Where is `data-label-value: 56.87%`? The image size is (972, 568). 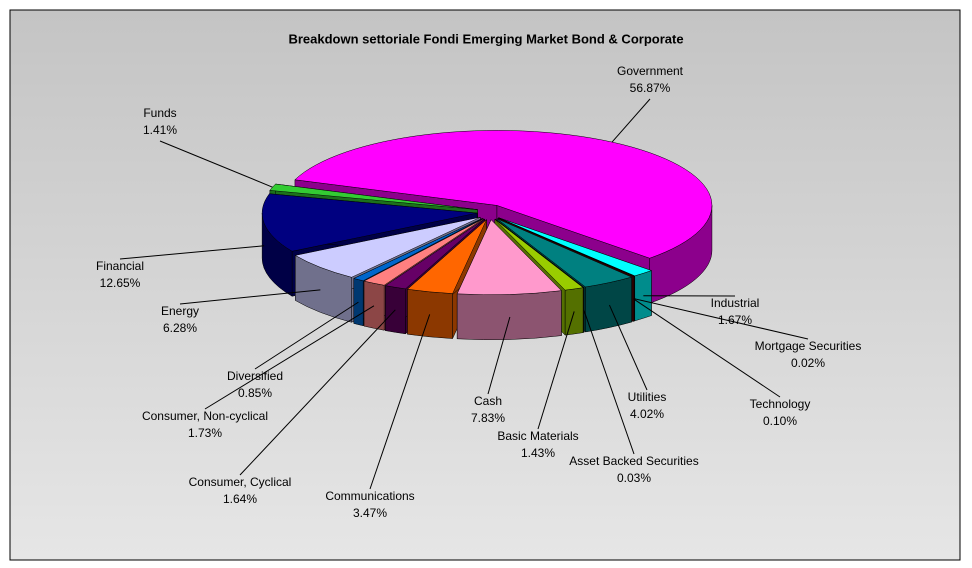 data-label-value: 56.87% is located at coordinates (650, 88).